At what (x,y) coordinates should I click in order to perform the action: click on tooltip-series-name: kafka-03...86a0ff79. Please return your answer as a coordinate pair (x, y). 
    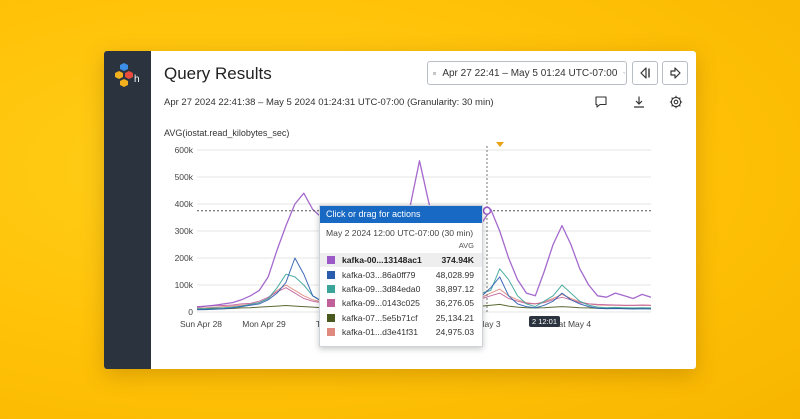
    Looking at the image, I should click on (379, 274).